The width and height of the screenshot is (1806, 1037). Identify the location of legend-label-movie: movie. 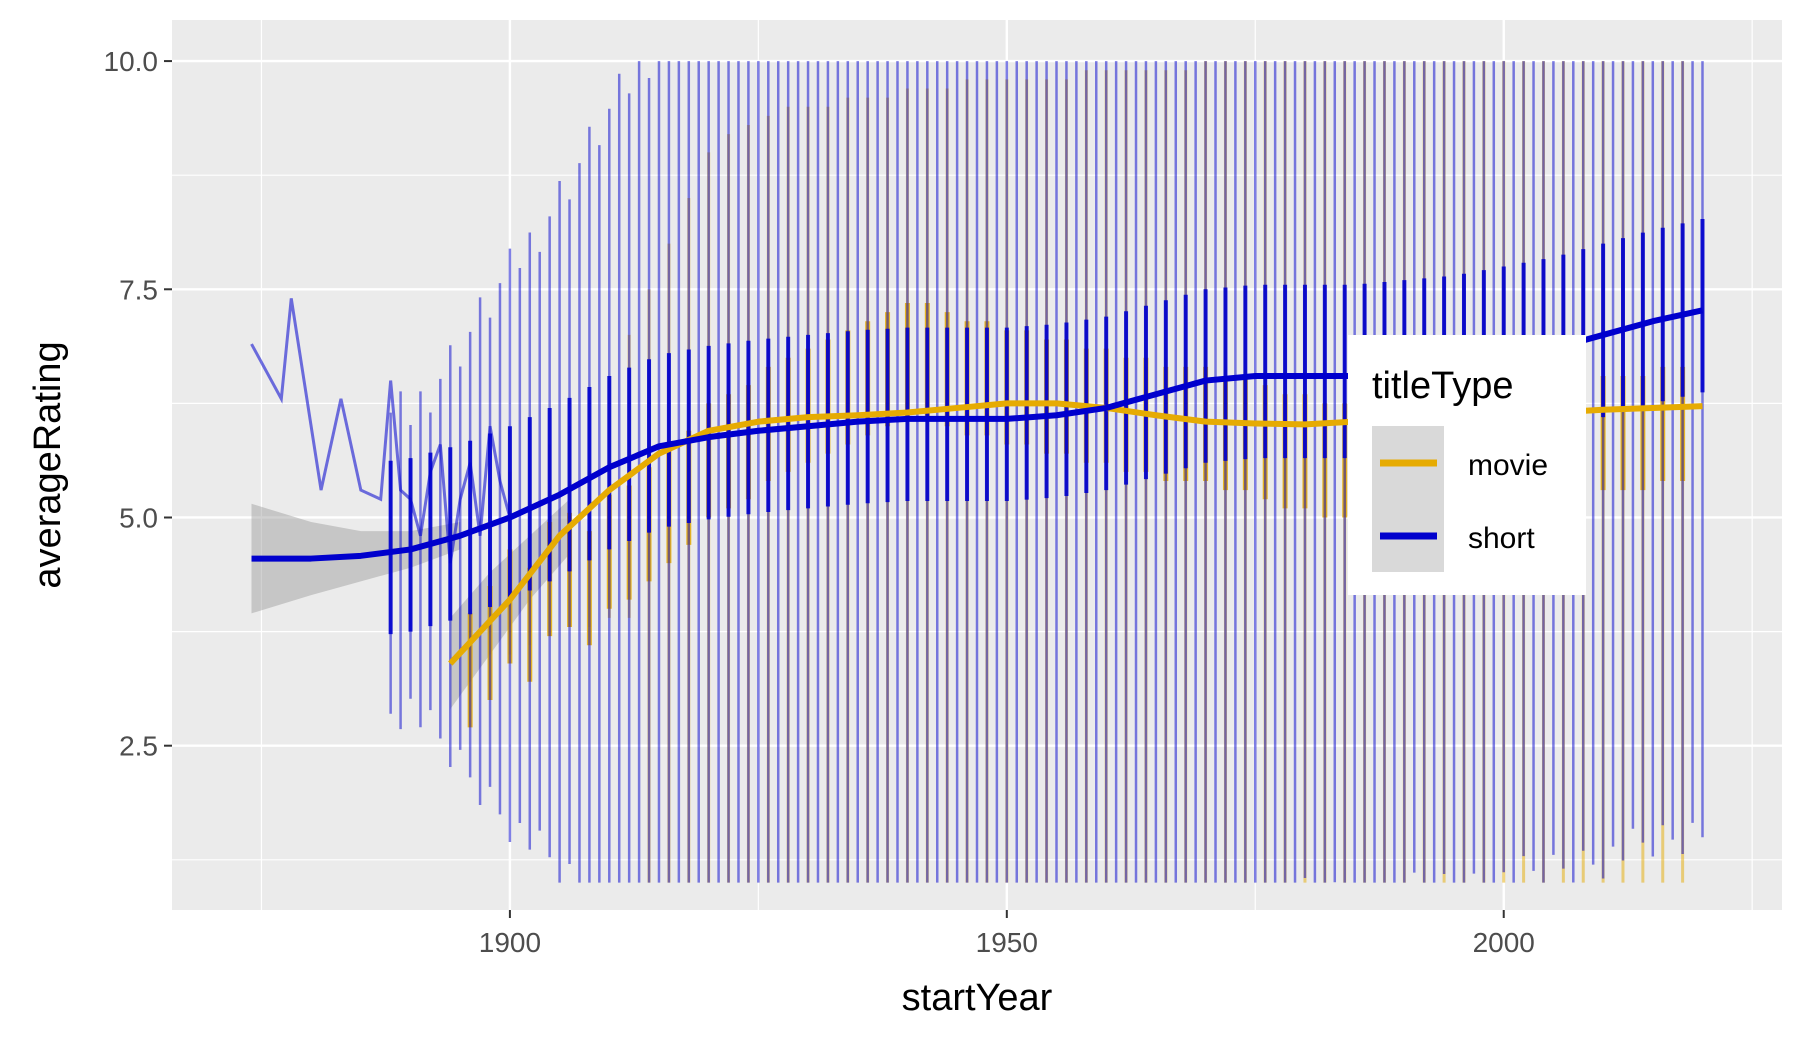
(1508, 465).